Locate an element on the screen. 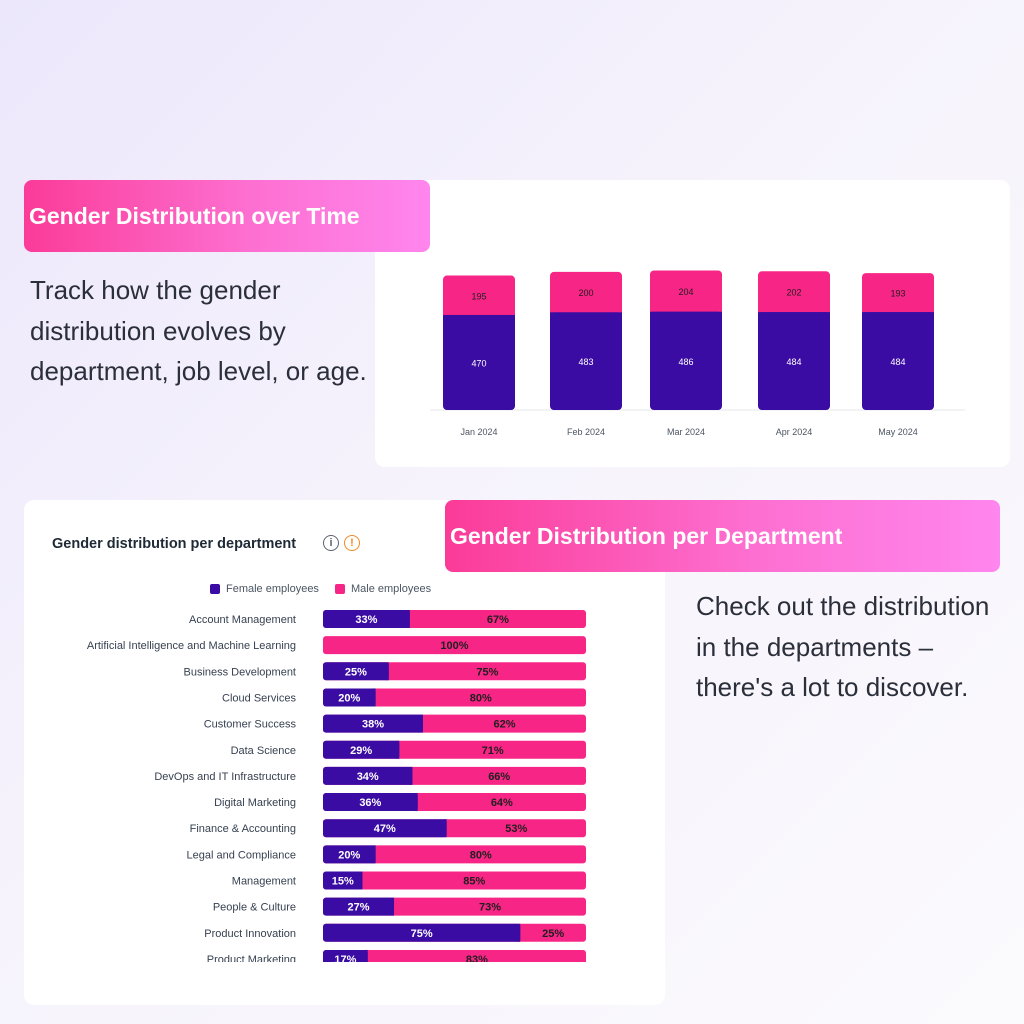 This screenshot has width=1024, height=1024. category-label: Management is located at coordinates (264, 882).